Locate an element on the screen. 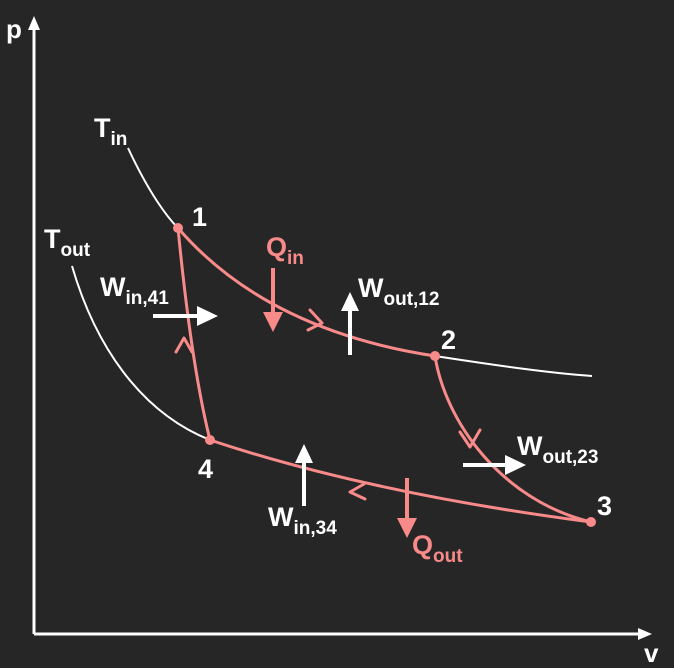 This screenshot has height=668, width=674. t-in-sub: in is located at coordinates (119, 139).